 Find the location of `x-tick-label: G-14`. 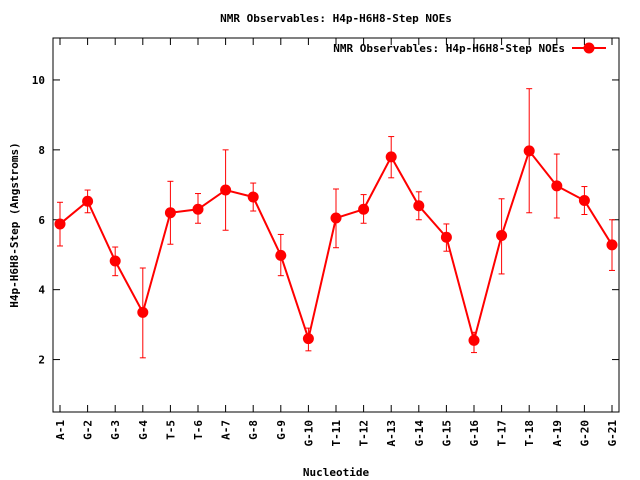

x-tick-label: G-14 is located at coordinates (419, 433).